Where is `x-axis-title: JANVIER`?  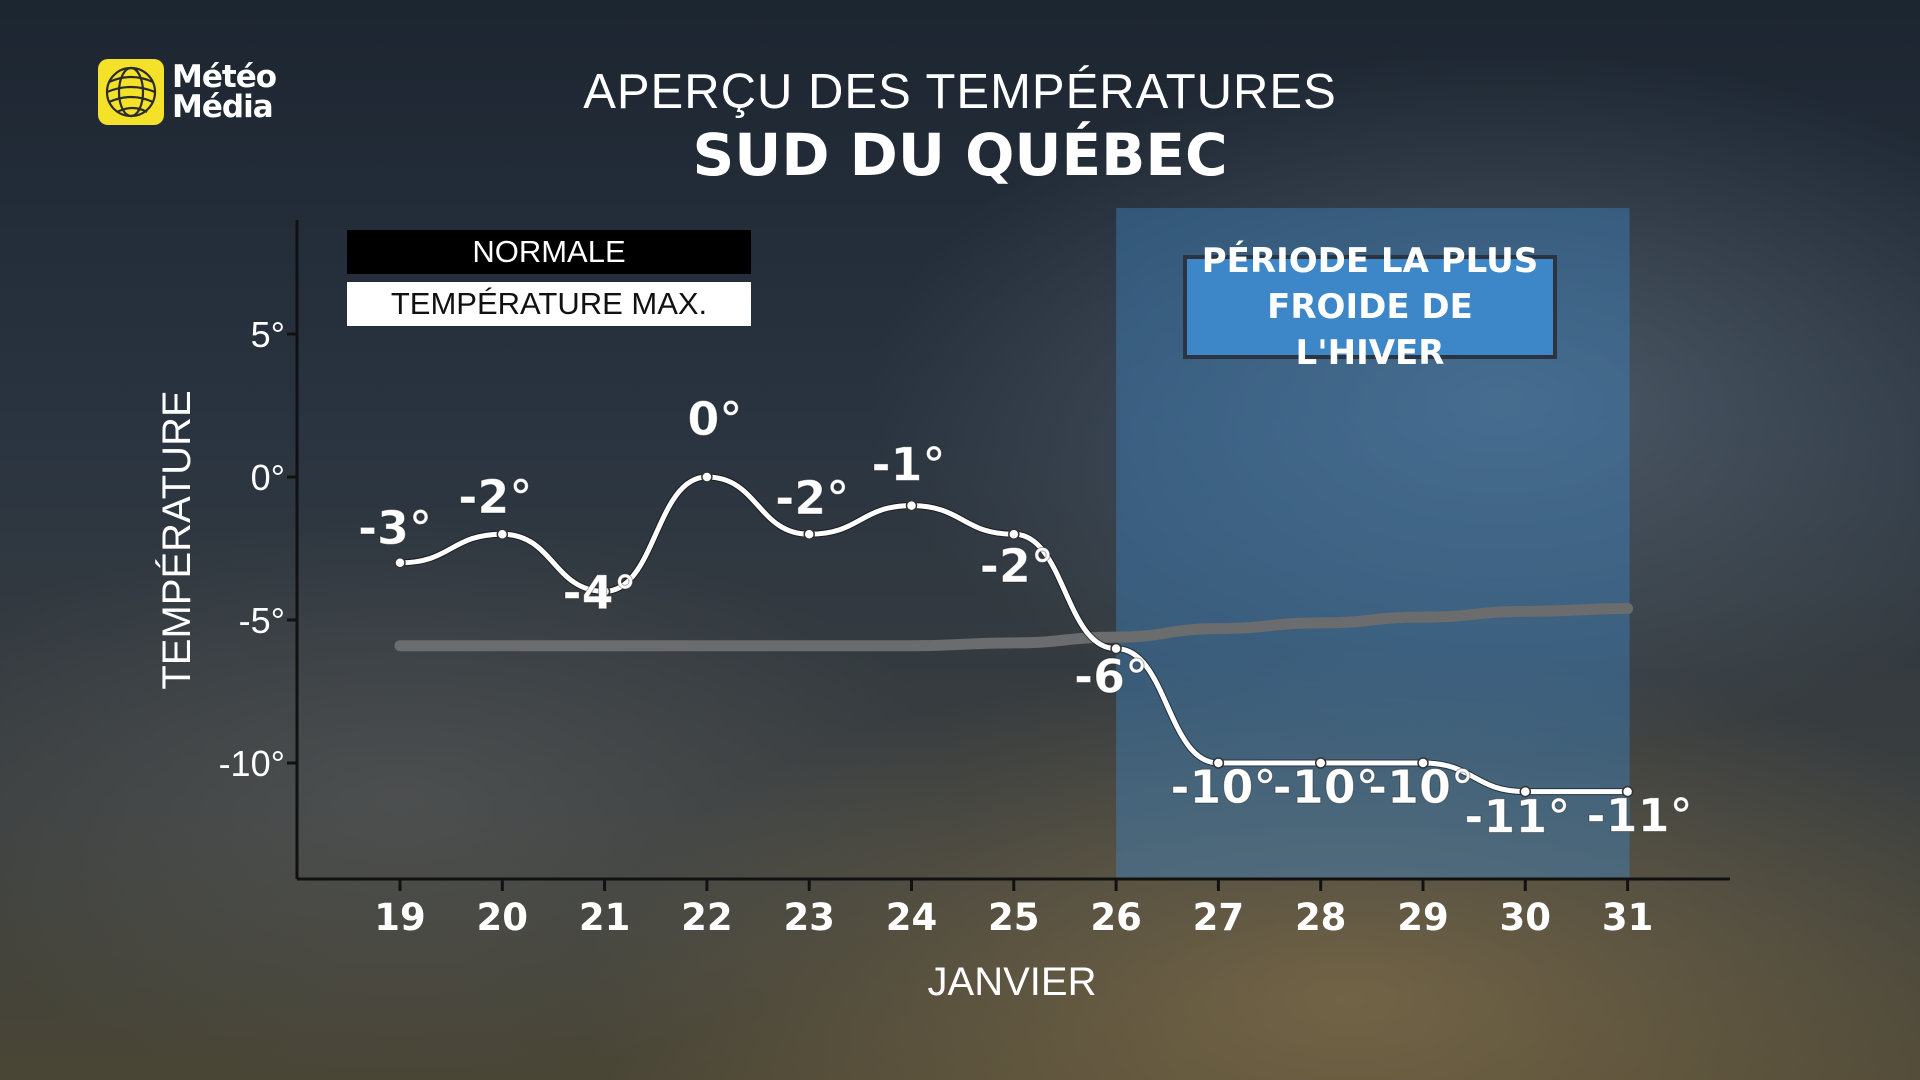 x-axis-title: JANVIER is located at coordinates (1012, 982).